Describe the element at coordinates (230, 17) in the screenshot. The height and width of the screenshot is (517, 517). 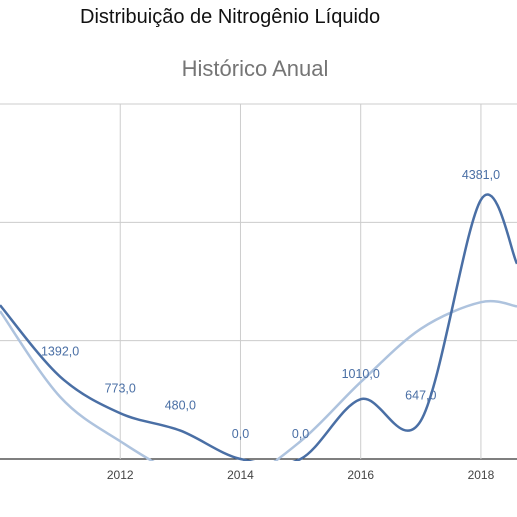
I see `page-title: Distribuição de Nitrogênio Líquido` at that location.